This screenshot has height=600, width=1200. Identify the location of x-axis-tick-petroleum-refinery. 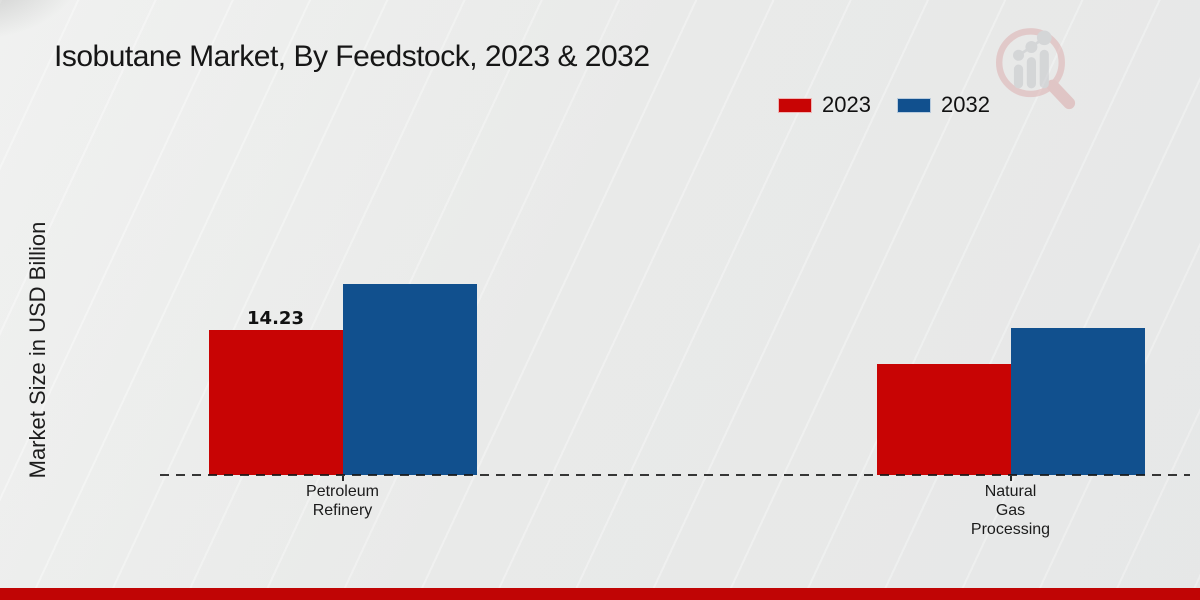
(342, 478).